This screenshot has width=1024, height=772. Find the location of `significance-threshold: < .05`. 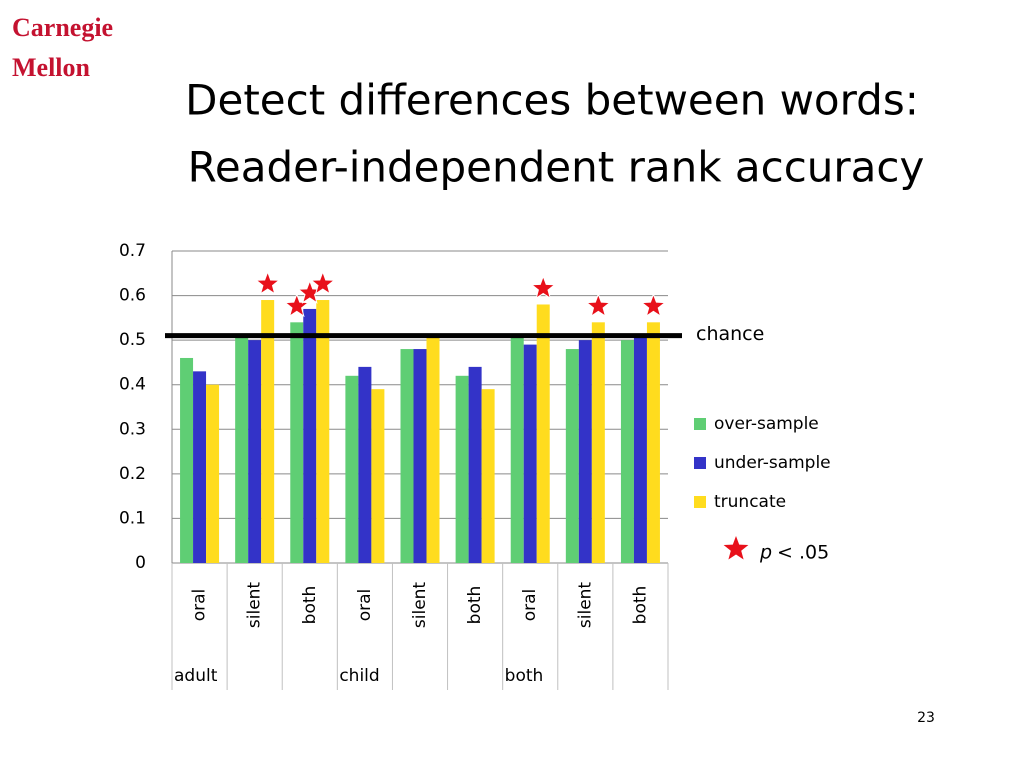

significance-threshold: < .05 is located at coordinates (803, 553).